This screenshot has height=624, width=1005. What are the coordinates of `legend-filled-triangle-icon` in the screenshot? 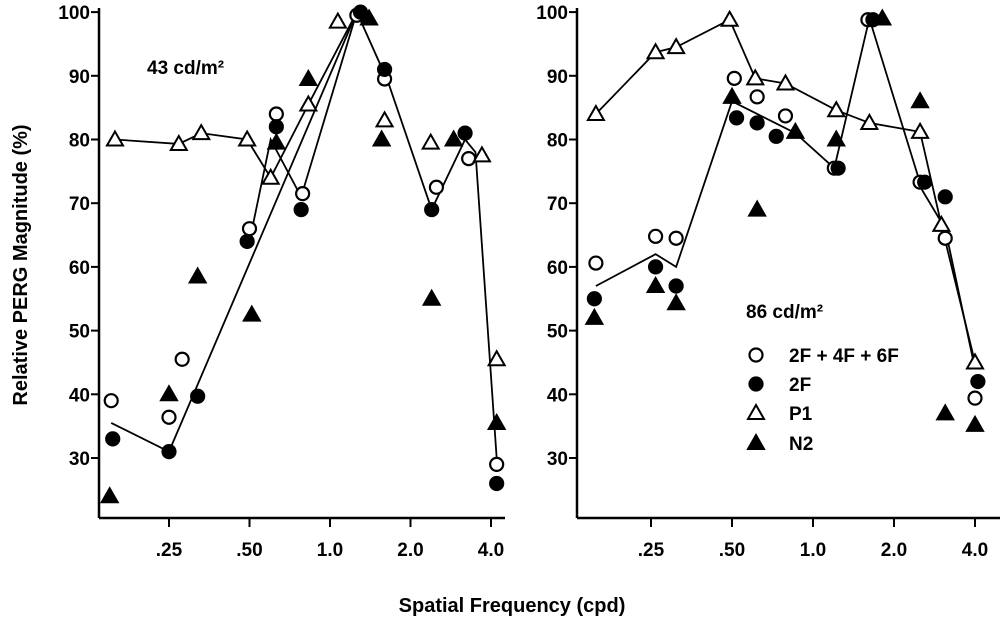 It's located at (756, 441).